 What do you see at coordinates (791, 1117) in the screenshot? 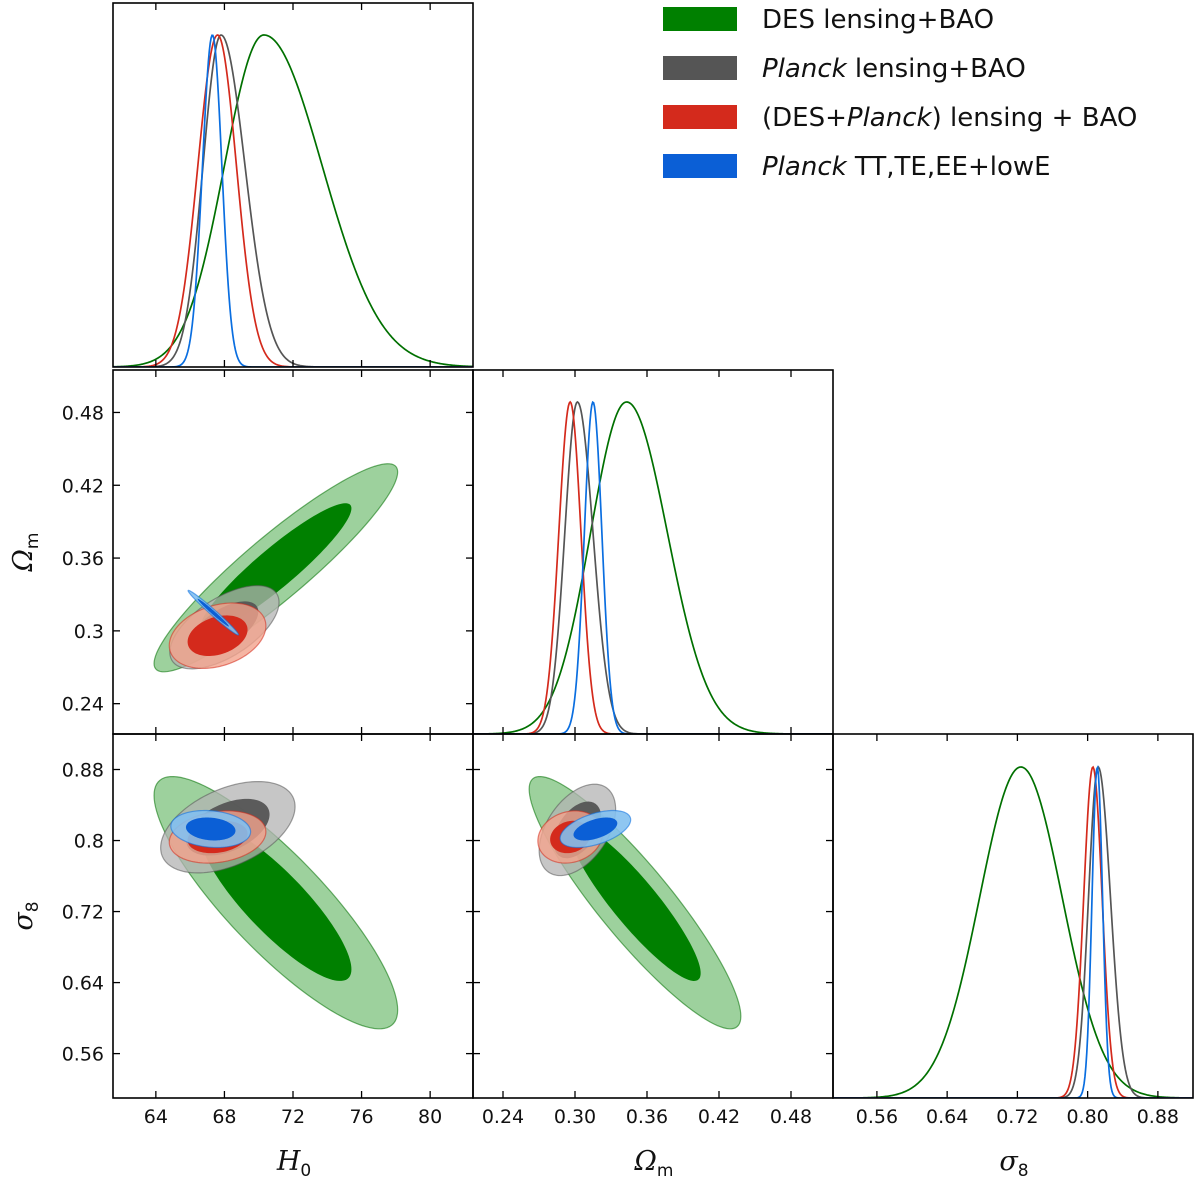
I see `x-tick-label-Om: 0.48` at bounding box center [791, 1117].